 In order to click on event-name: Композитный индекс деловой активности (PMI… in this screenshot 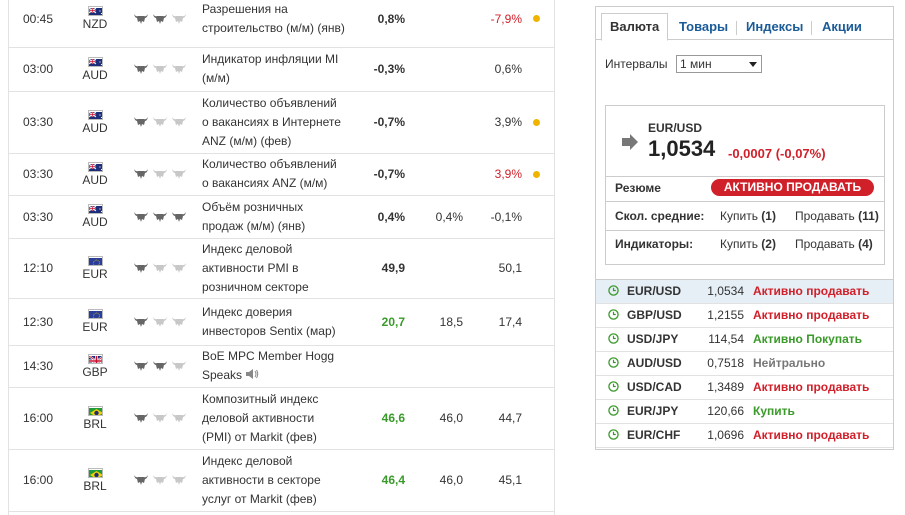, I will do `click(277, 418)`.